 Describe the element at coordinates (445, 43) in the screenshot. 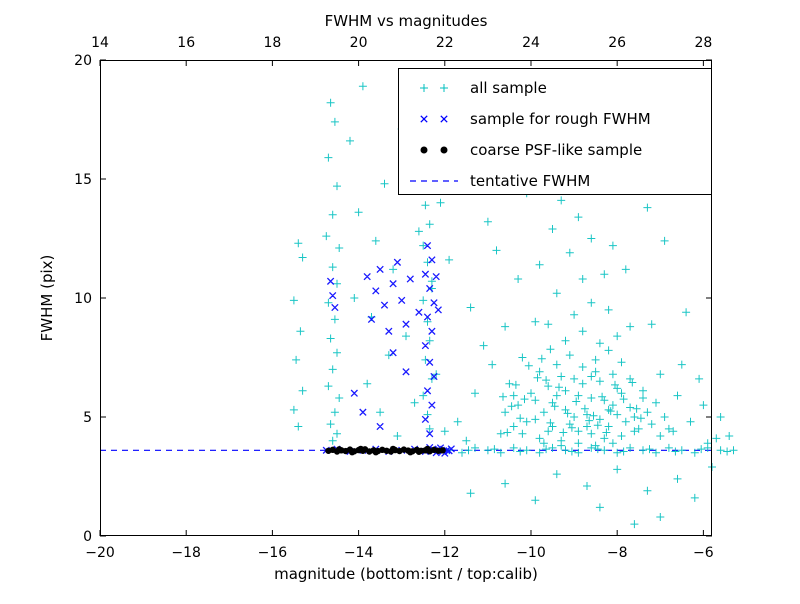

I see `svg-text: 22` at that location.